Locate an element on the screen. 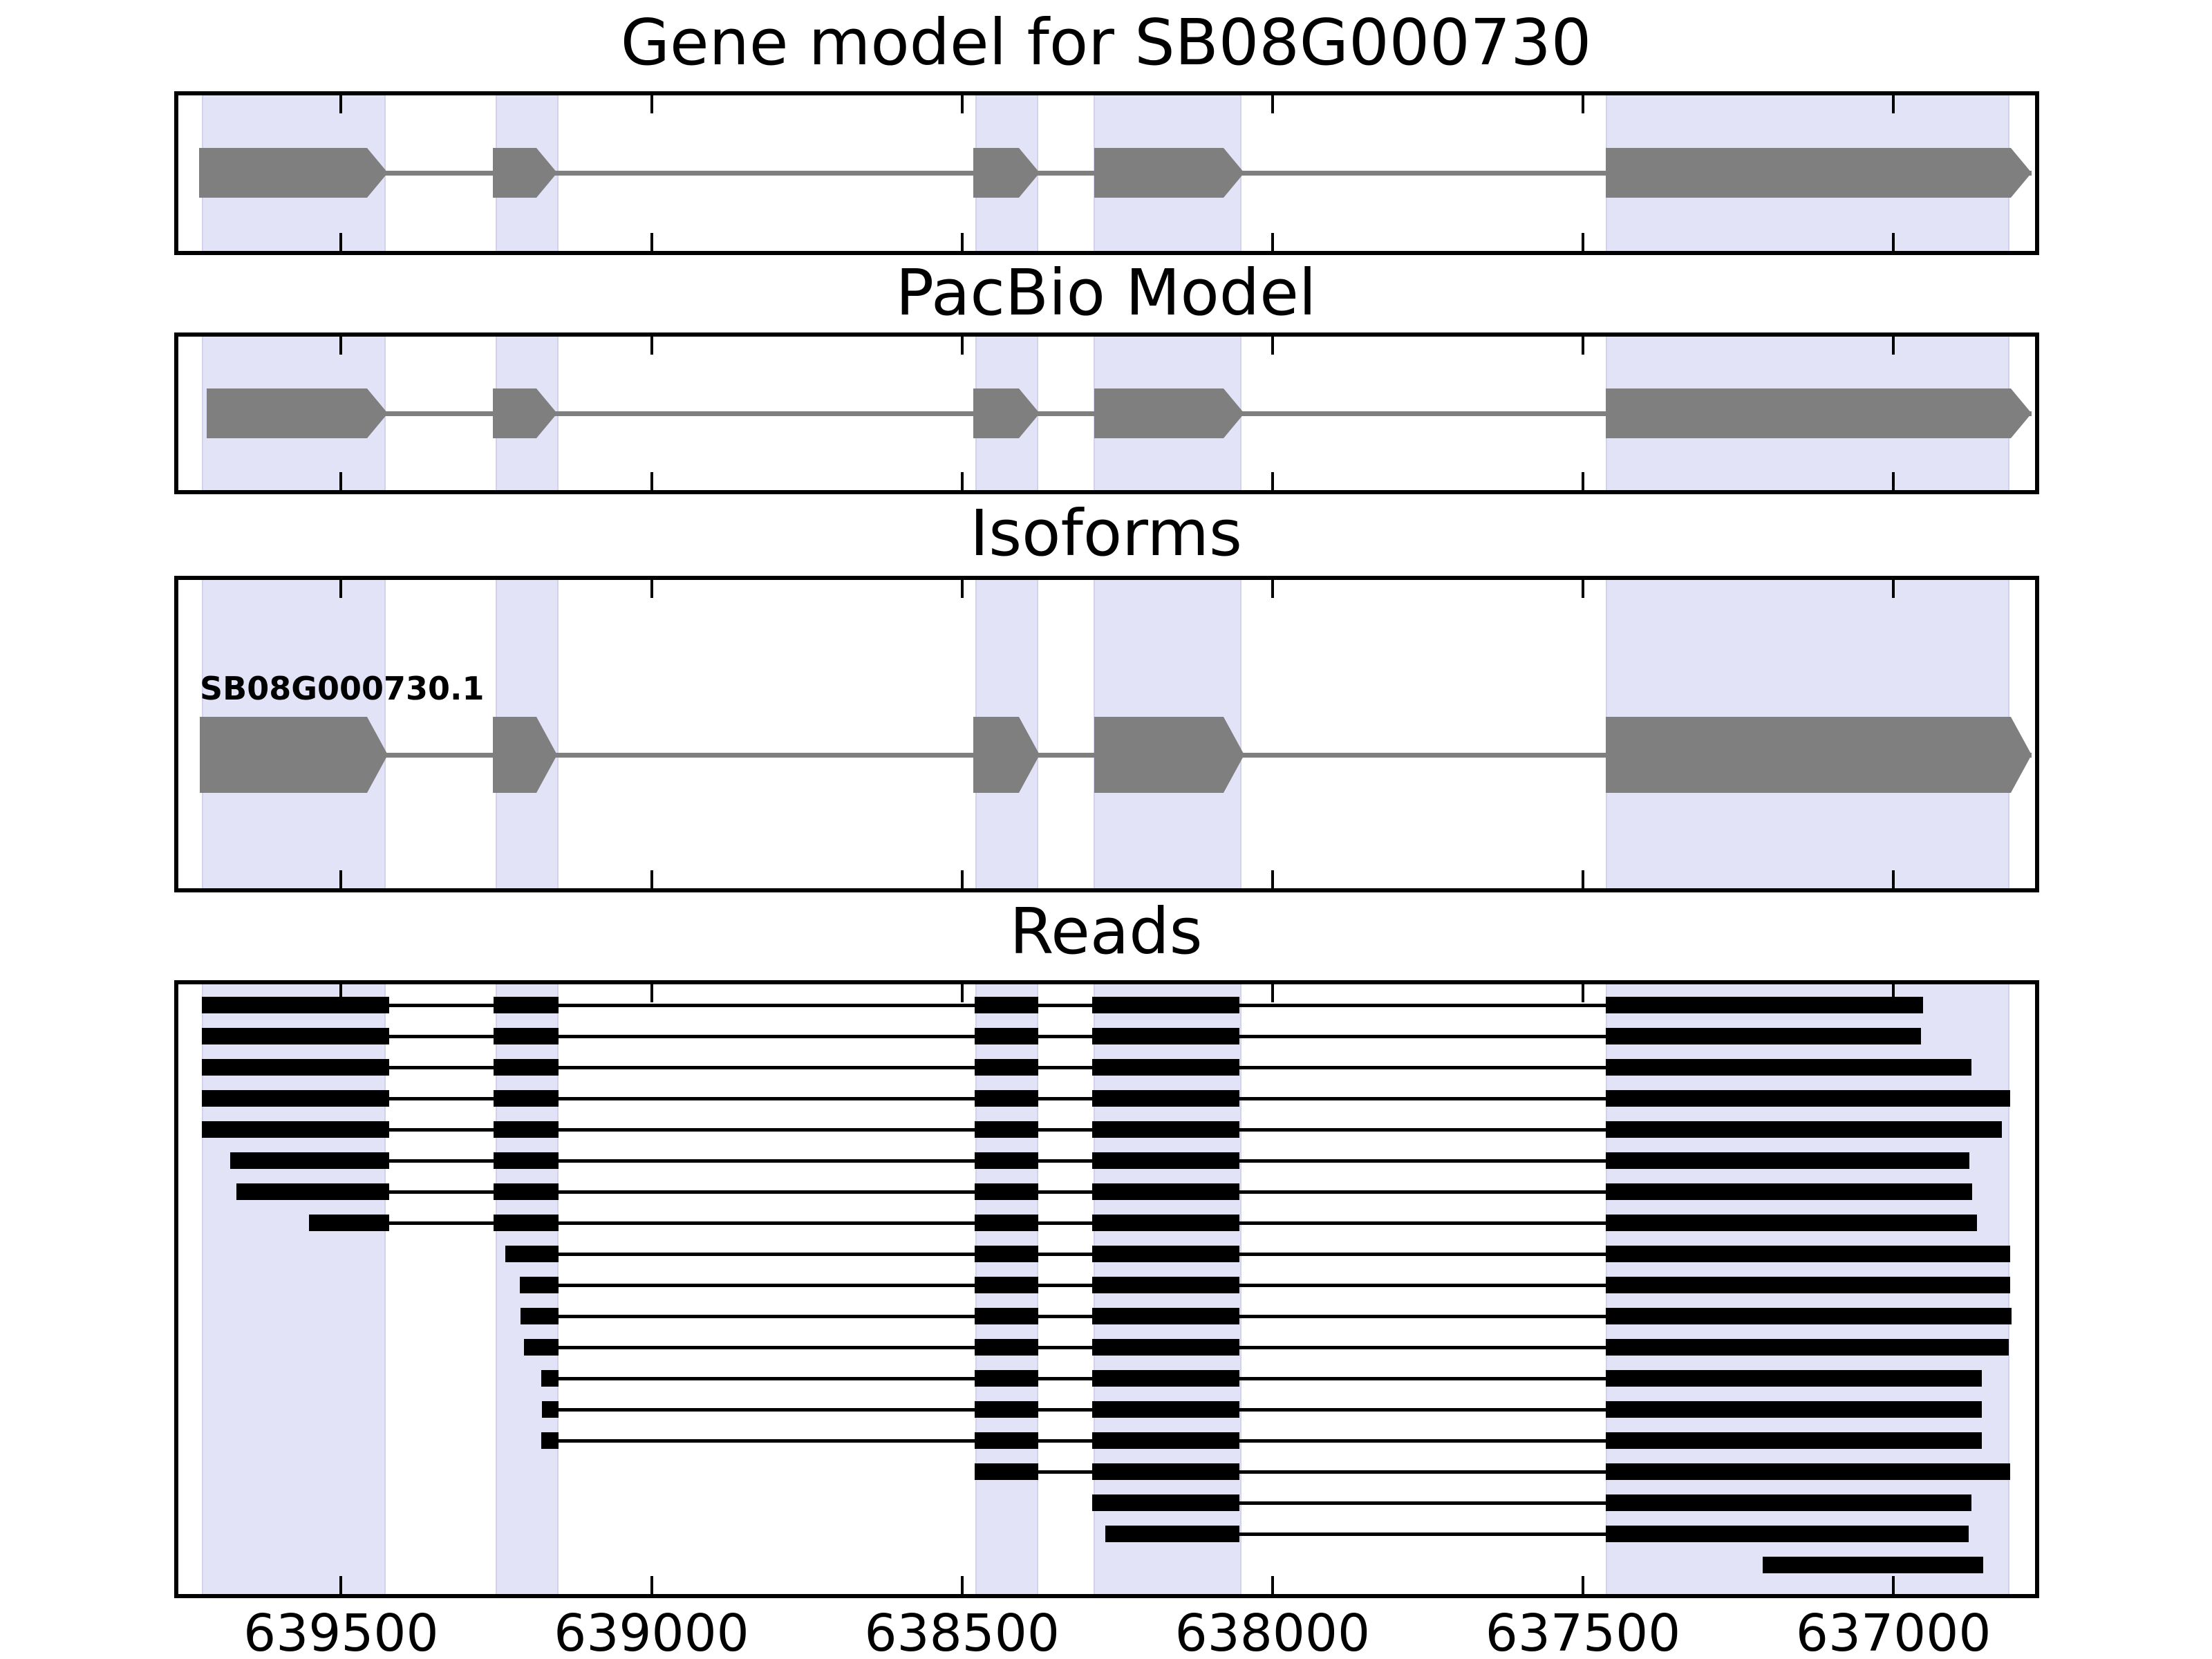  x-tick-label: 639500 is located at coordinates (341, 1632).